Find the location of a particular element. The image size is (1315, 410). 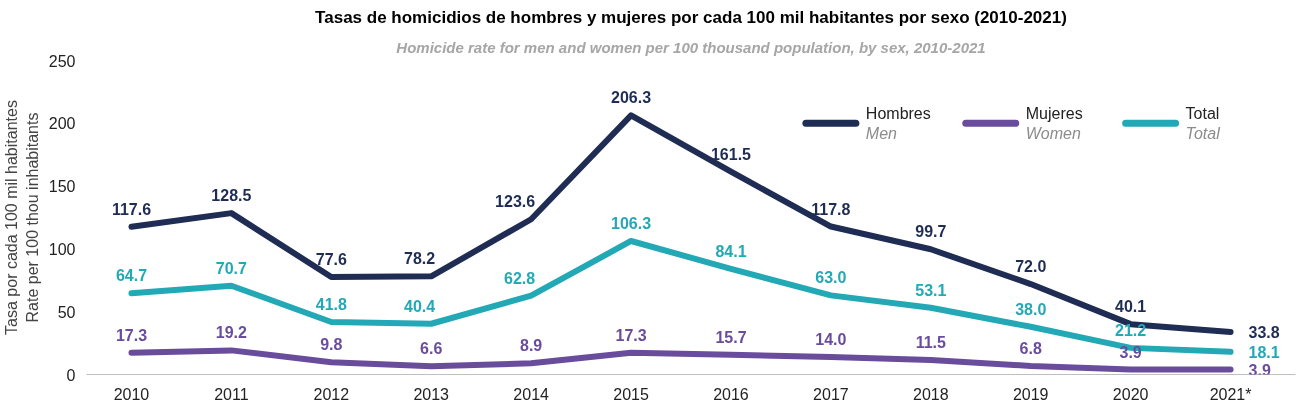

data-label: 78.2 is located at coordinates (420, 259).